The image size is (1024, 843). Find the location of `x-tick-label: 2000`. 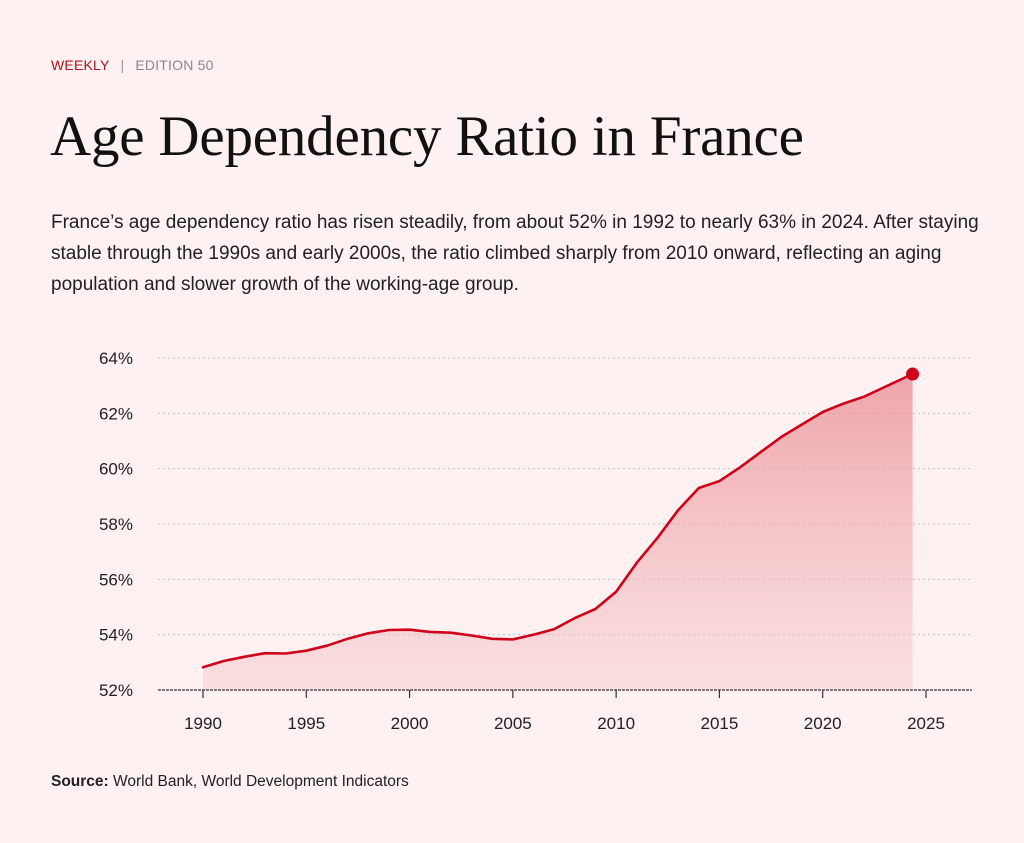

x-tick-label: 2000 is located at coordinates (410, 723).